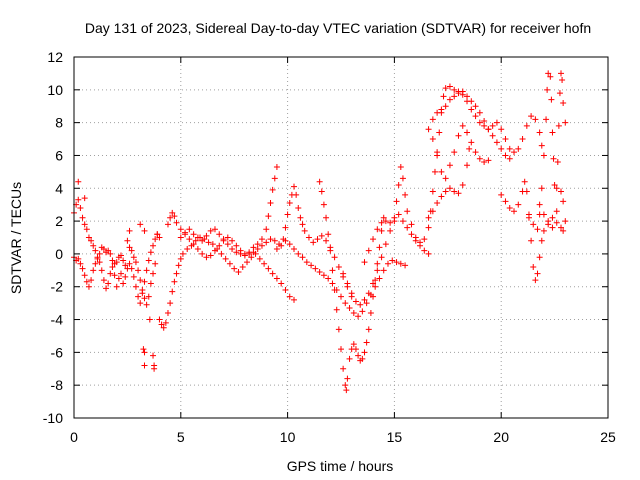  I want to click on series-track-m, so click(449, 183).